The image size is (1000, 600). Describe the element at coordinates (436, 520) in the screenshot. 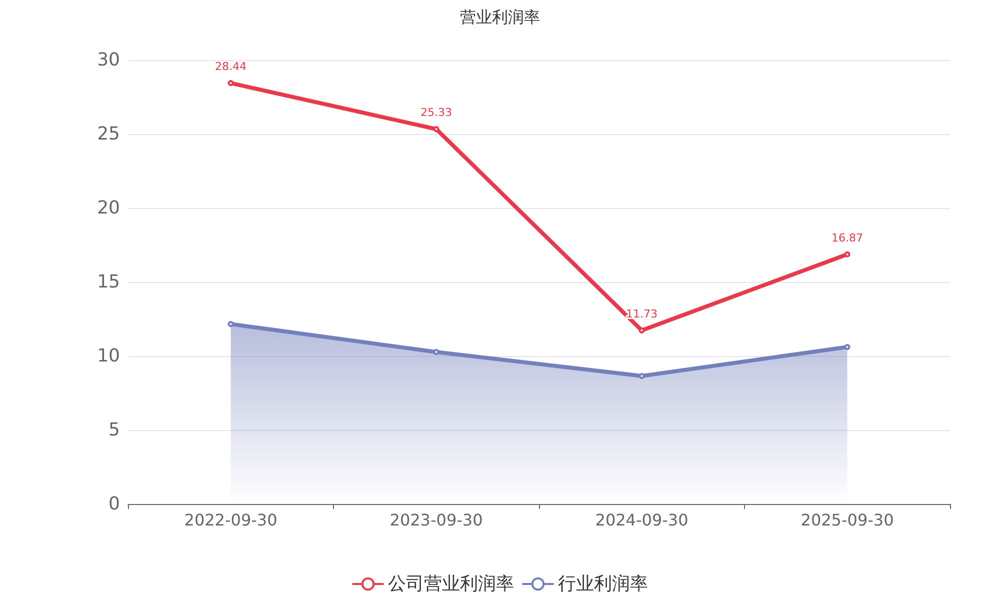

I see `x-tick-label: 2023-09-30` at that location.